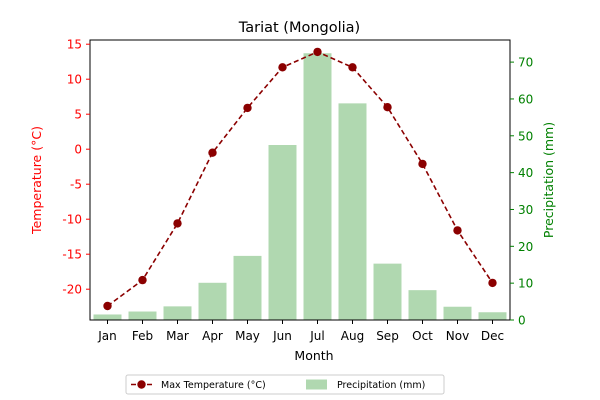 This screenshot has width=600, height=400. I want to click on left-tick-label: -20, so click(72, 290).